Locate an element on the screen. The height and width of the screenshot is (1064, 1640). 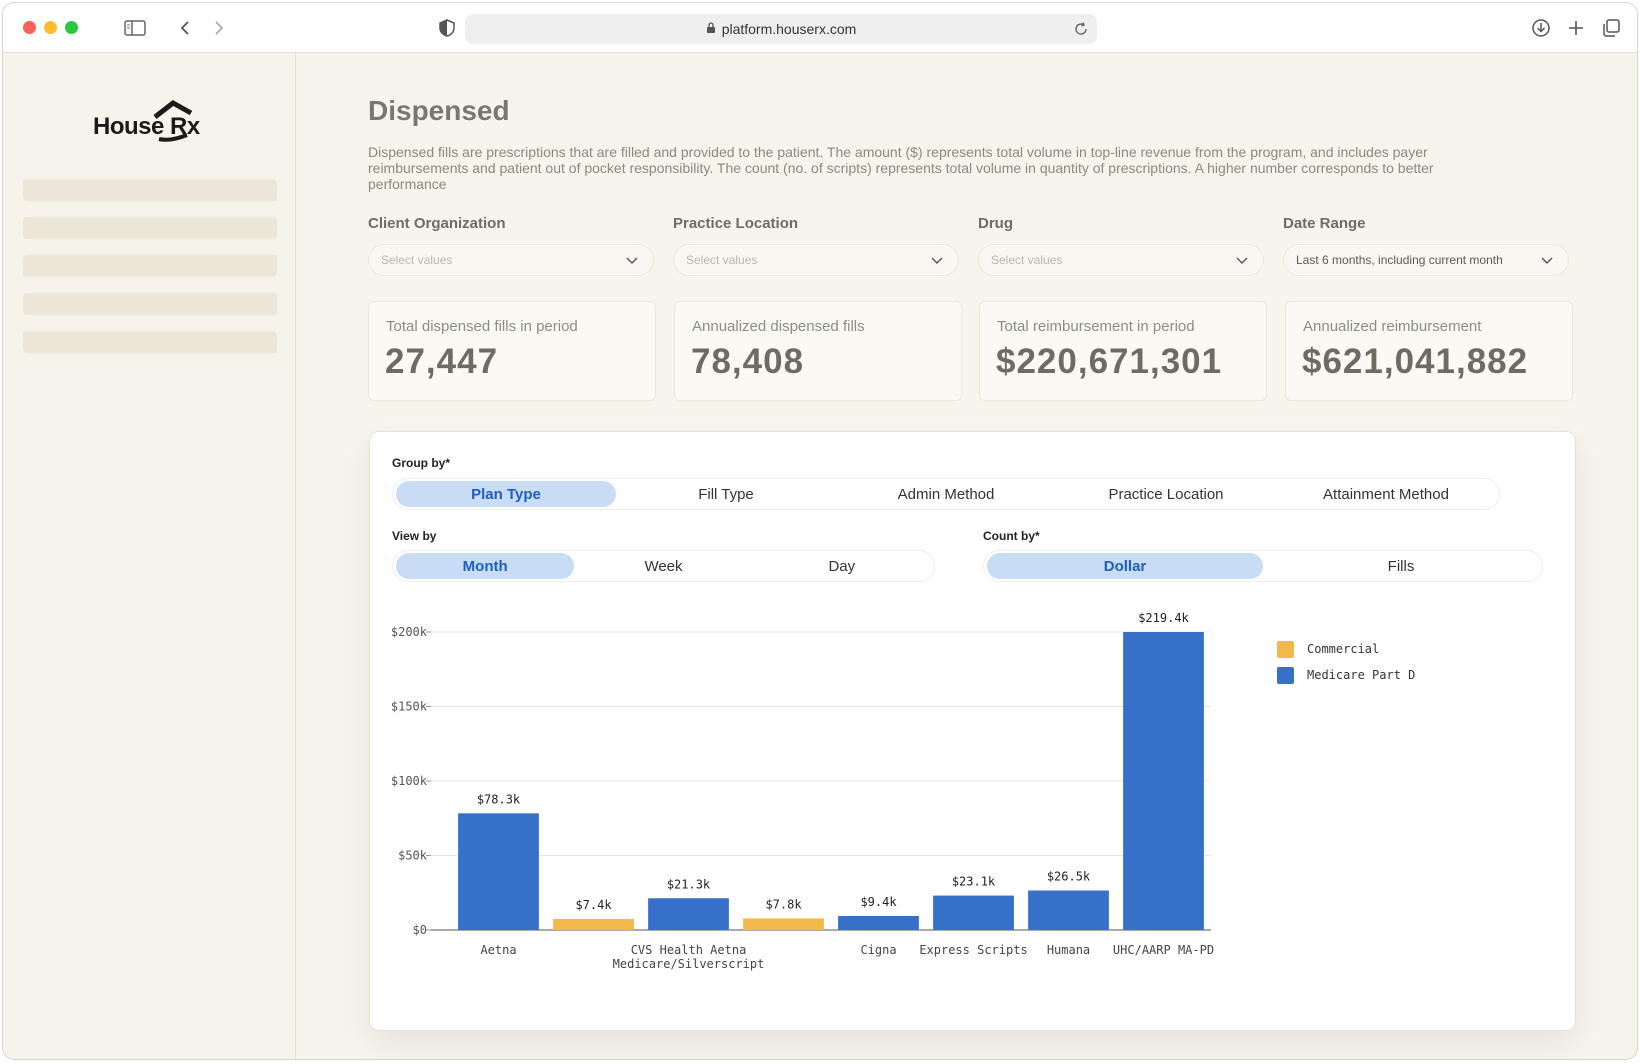
kpi-card-annualized-reimbursement: Annualized reimbursement $621,041,882 is located at coordinates (1429, 351).